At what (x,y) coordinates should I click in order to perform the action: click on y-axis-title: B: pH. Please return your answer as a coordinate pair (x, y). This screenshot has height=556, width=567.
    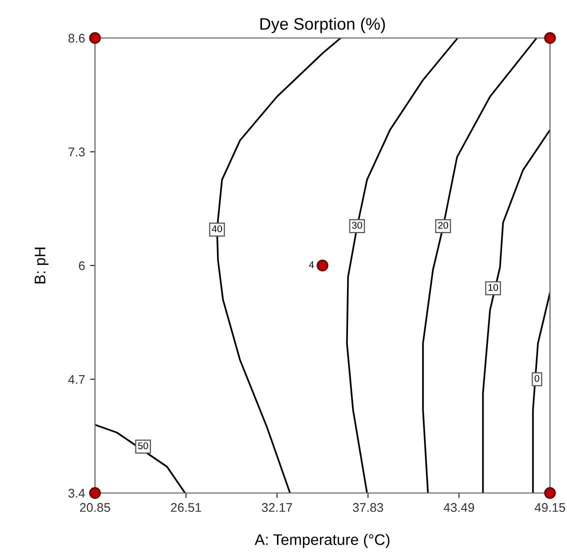
    Looking at the image, I should click on (41, 266).